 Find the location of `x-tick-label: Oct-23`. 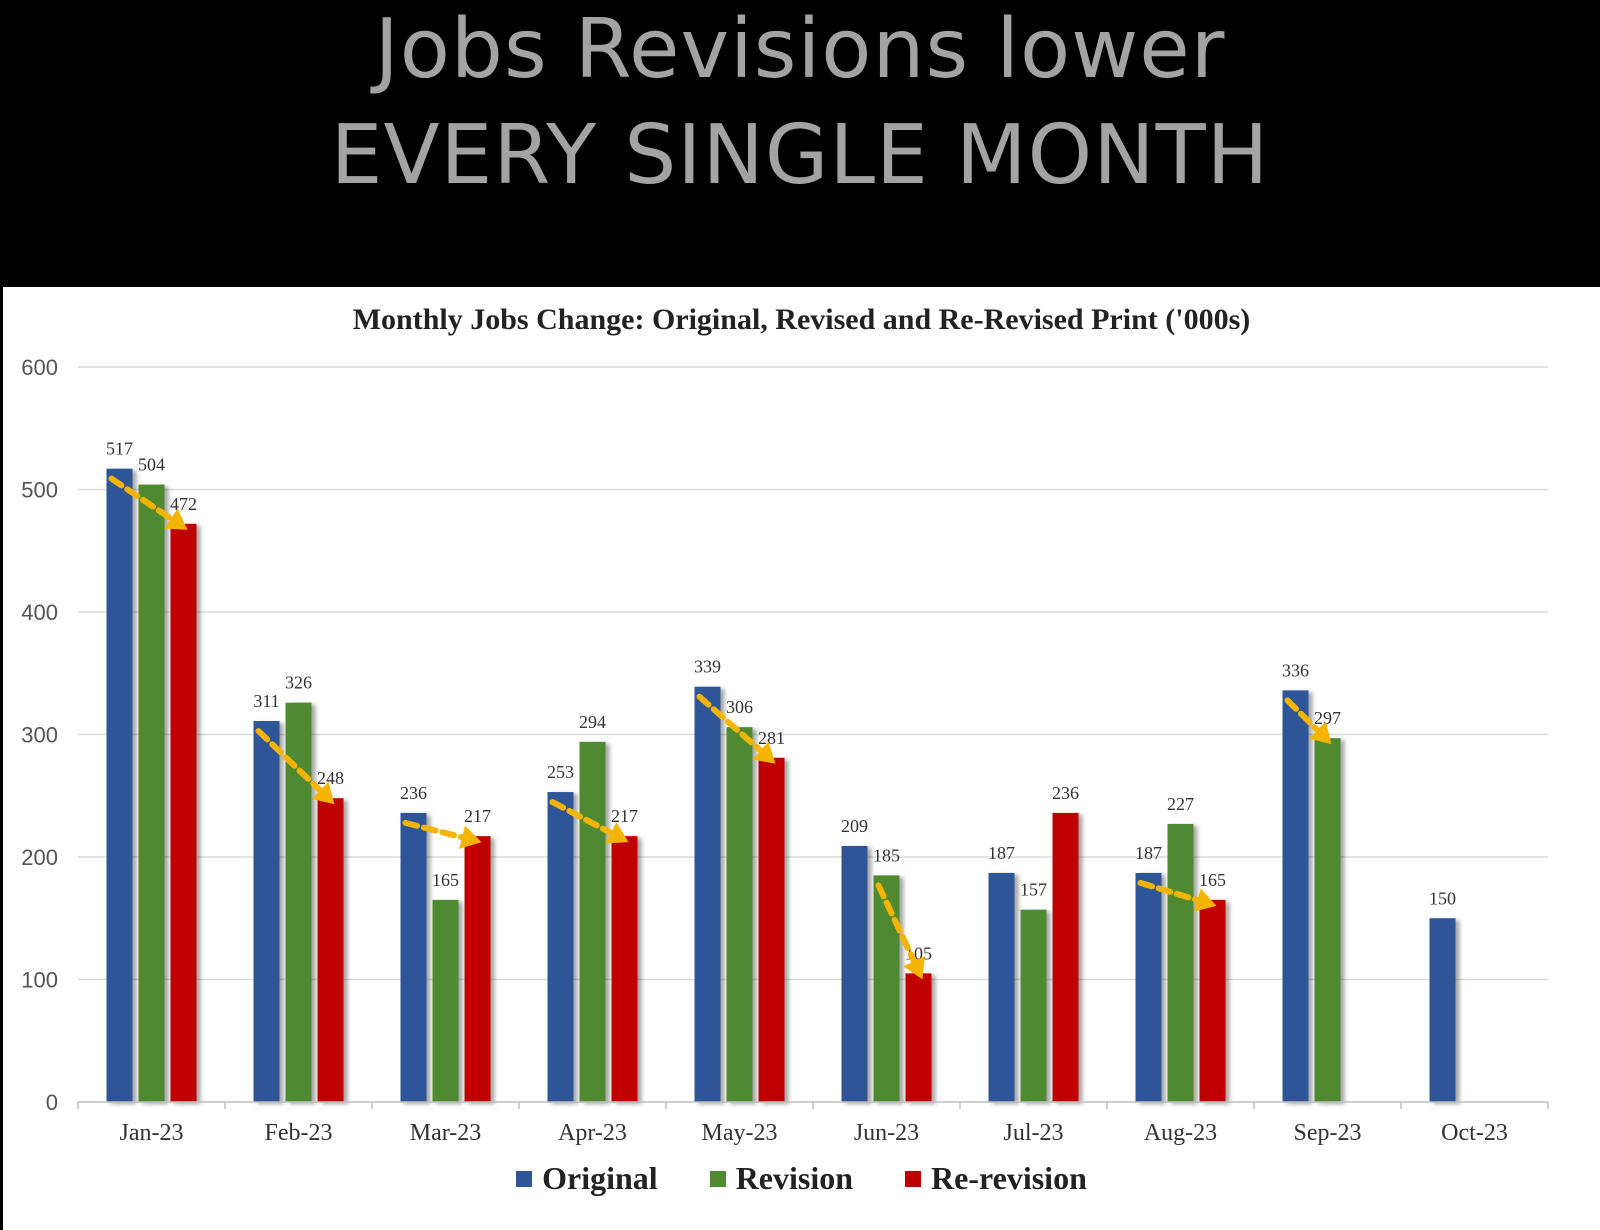

x-tick-label: Oct-23 is located at coordinates (1474, 1133).